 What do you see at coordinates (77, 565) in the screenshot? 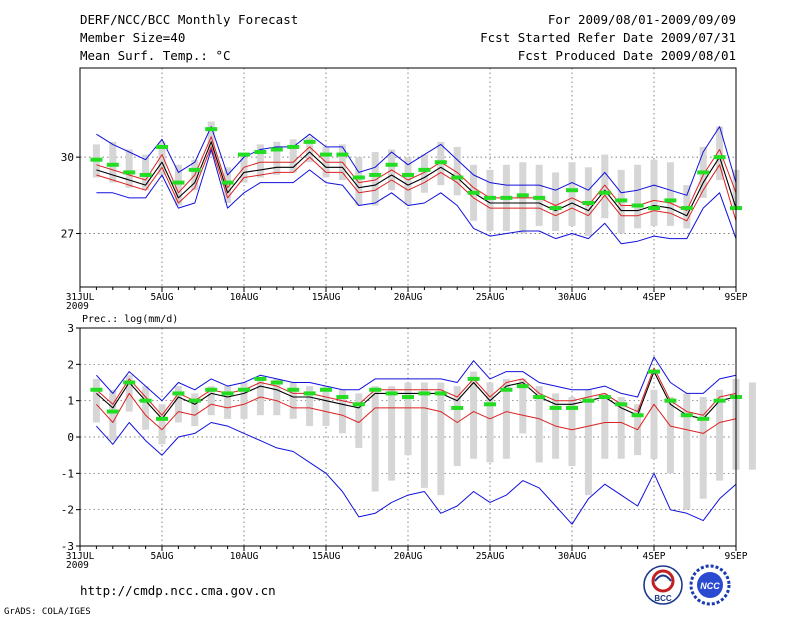
I see `precip-year-label: 2009` at bounding box center [77, 565].